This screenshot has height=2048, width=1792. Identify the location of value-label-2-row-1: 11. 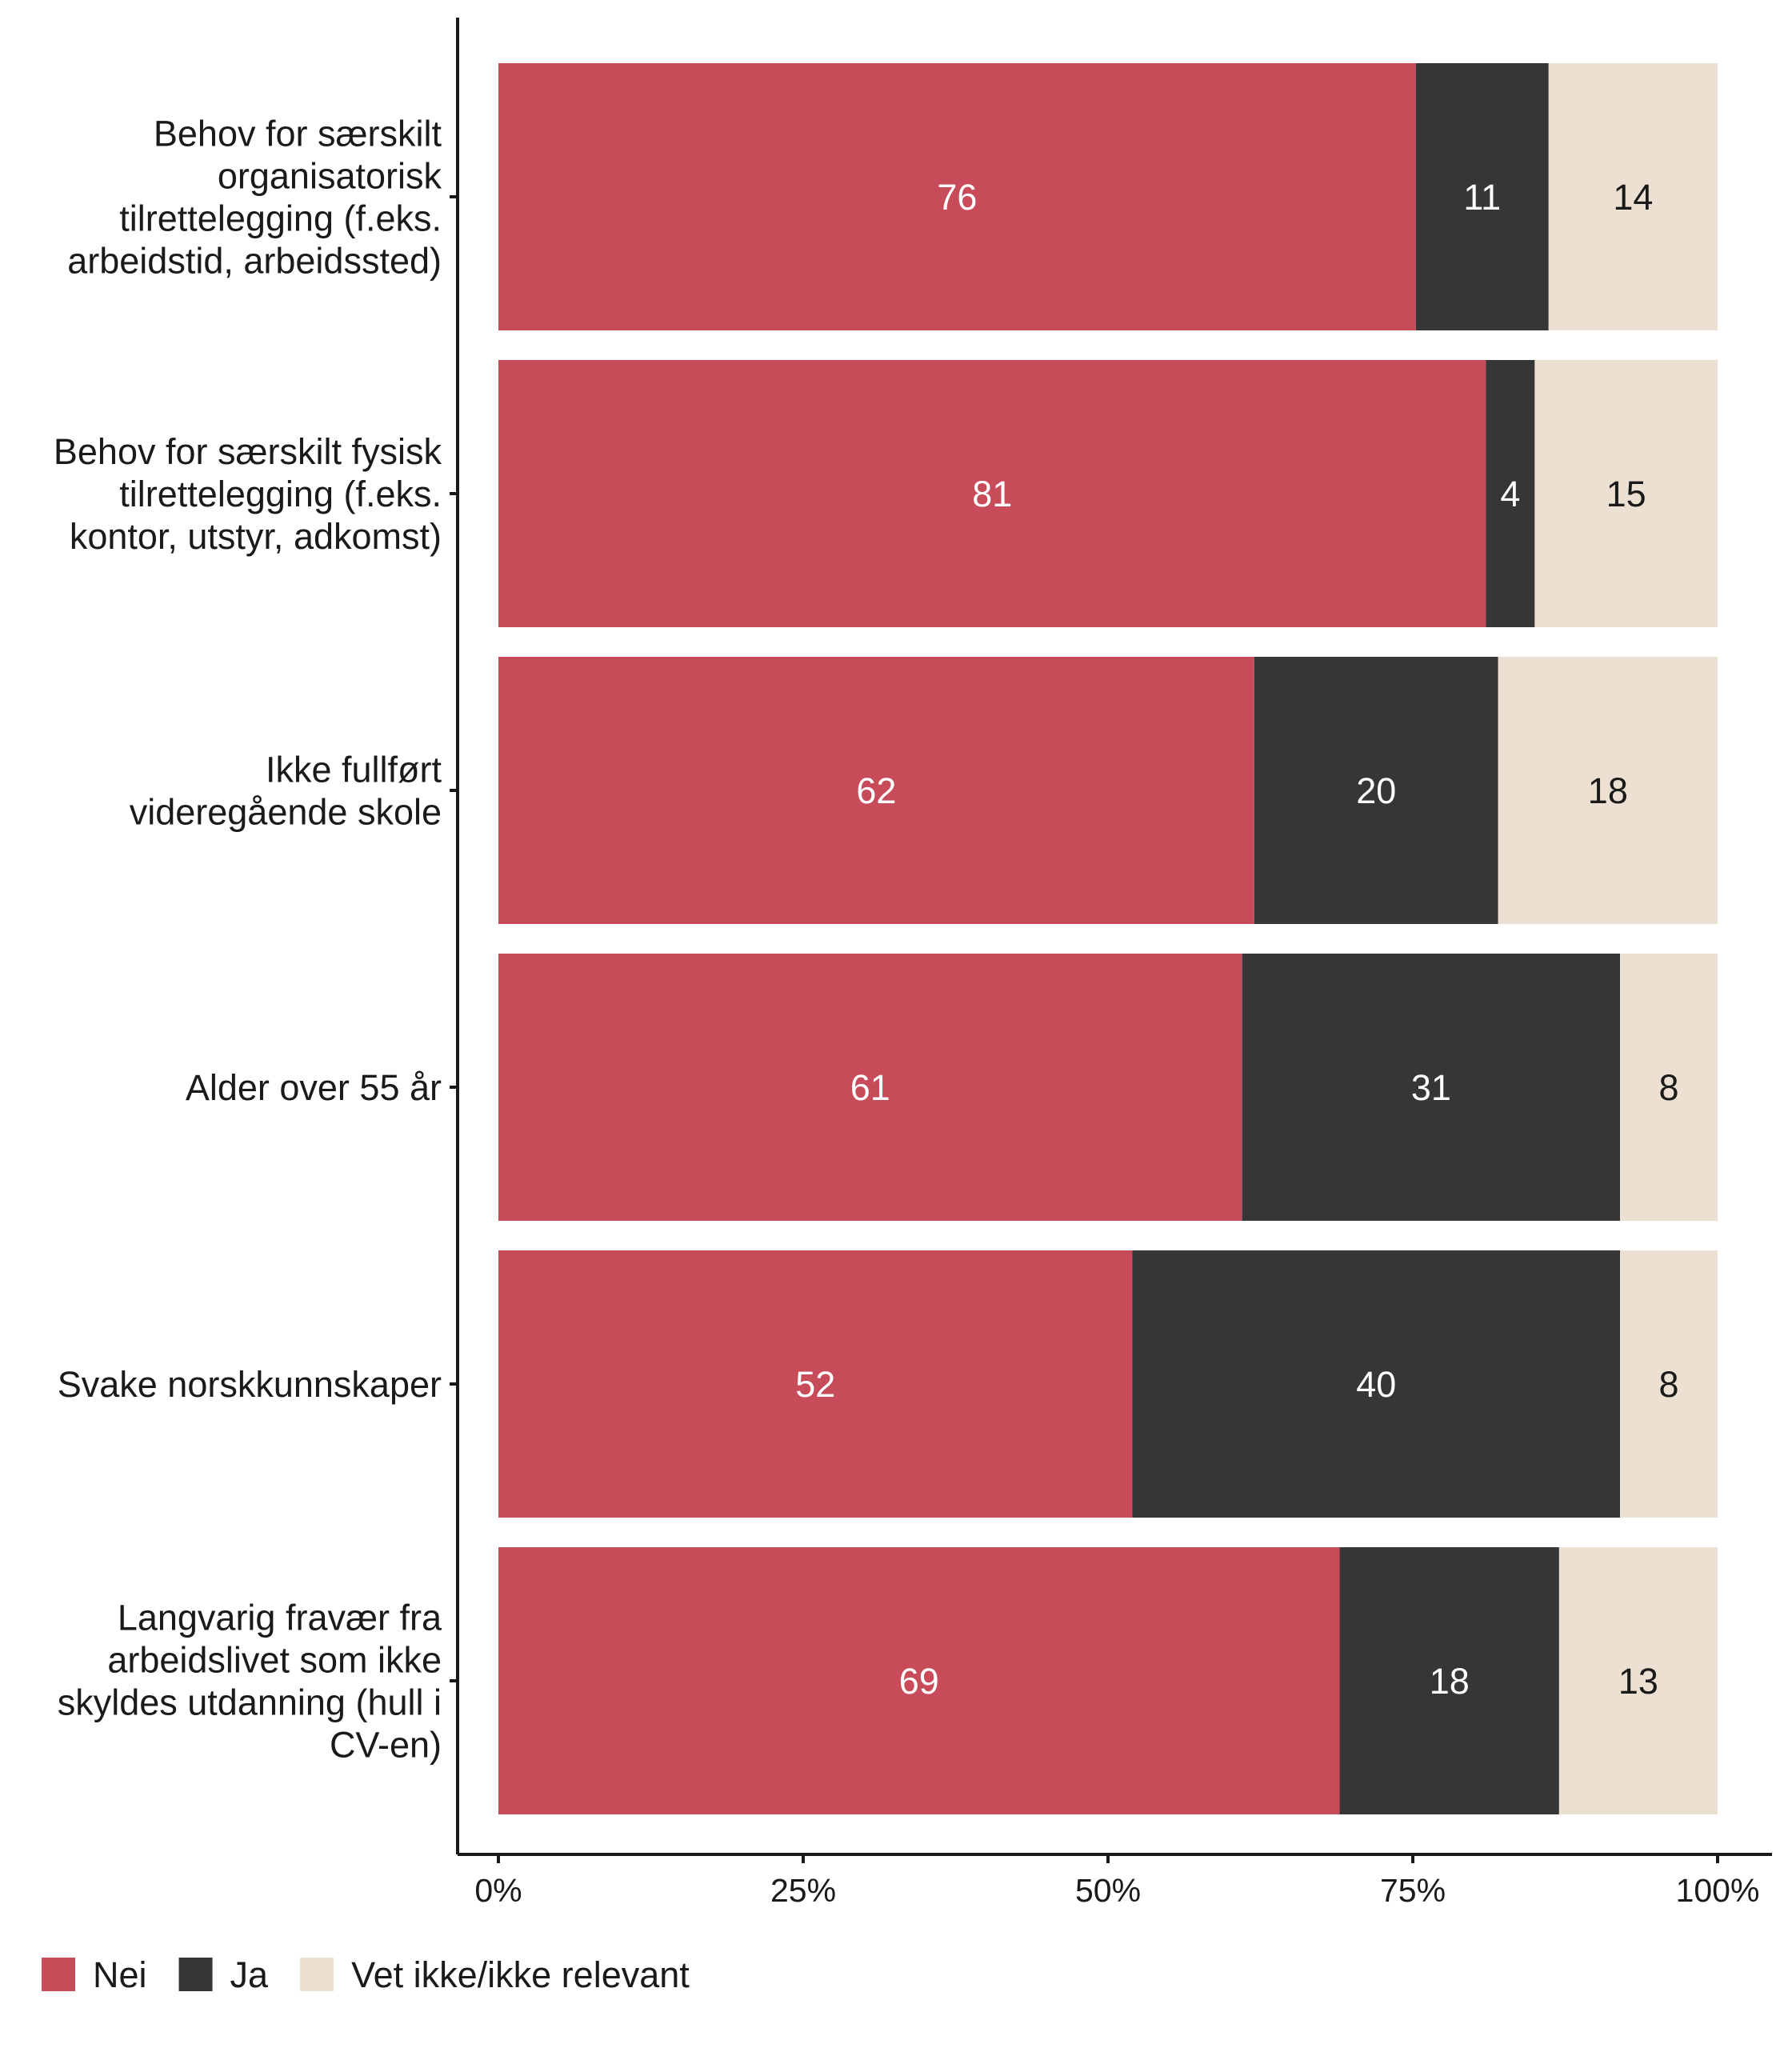
(1482, 197).